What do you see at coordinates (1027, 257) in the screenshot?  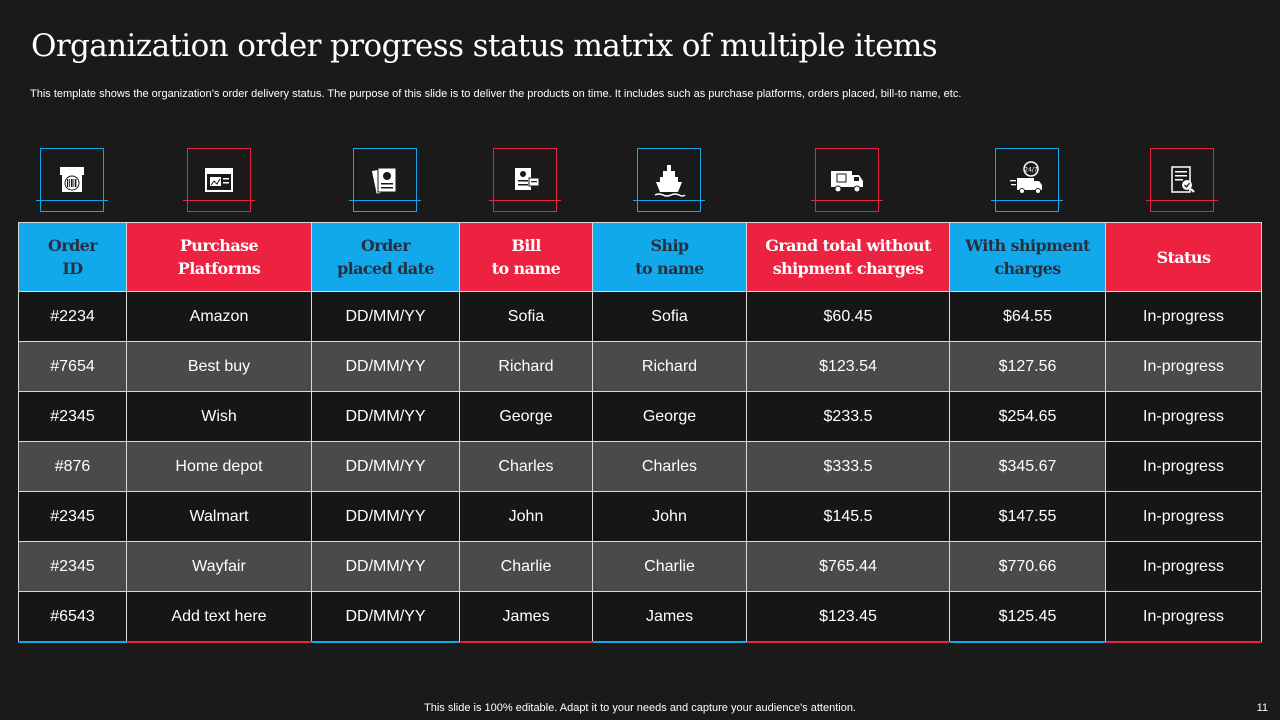 I see `header-with-shipment: With shipment charges` at bounding box center [1027, 257].